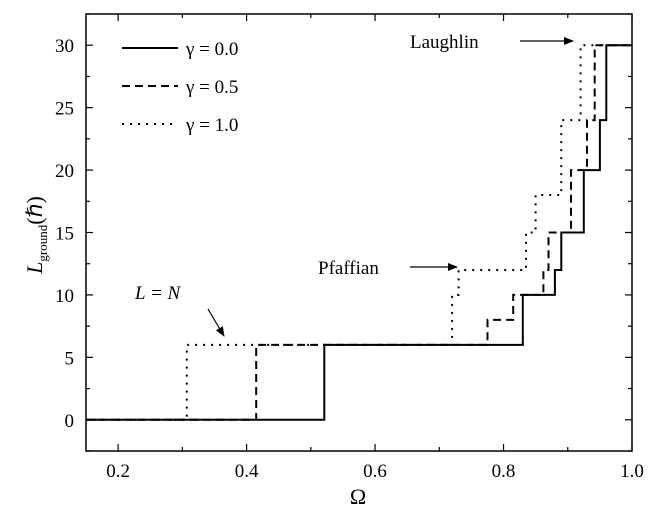 This screenshot has width=651, height=510. I want to click on x-tick-label: 0.4, so click(247, 471).